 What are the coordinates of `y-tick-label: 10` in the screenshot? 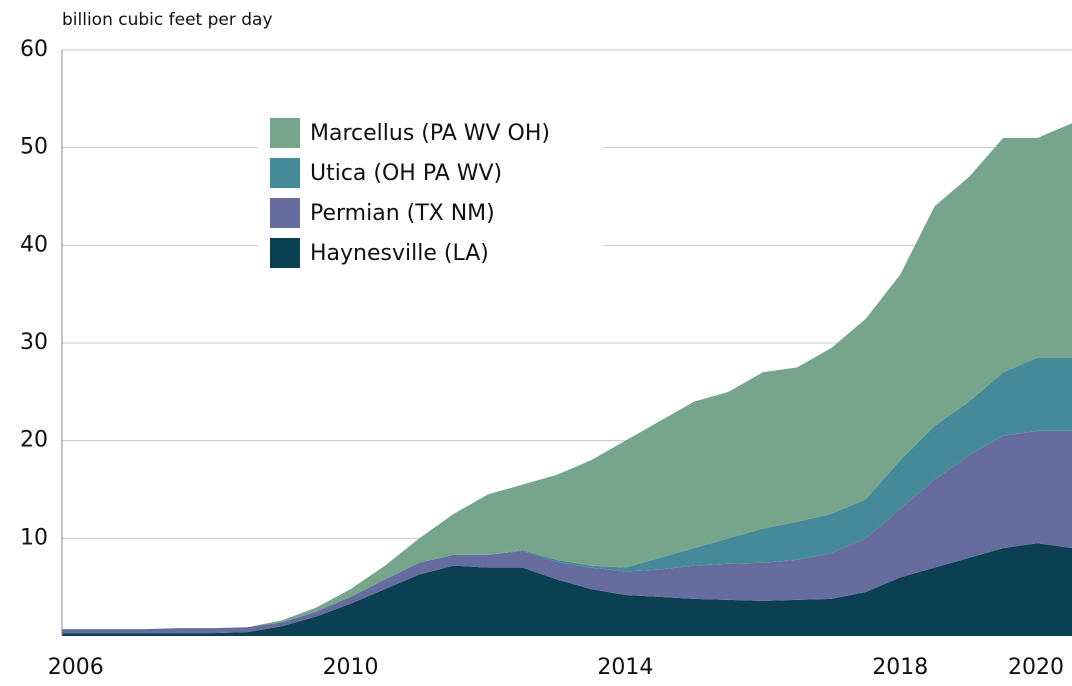 It's located at (34, 537).